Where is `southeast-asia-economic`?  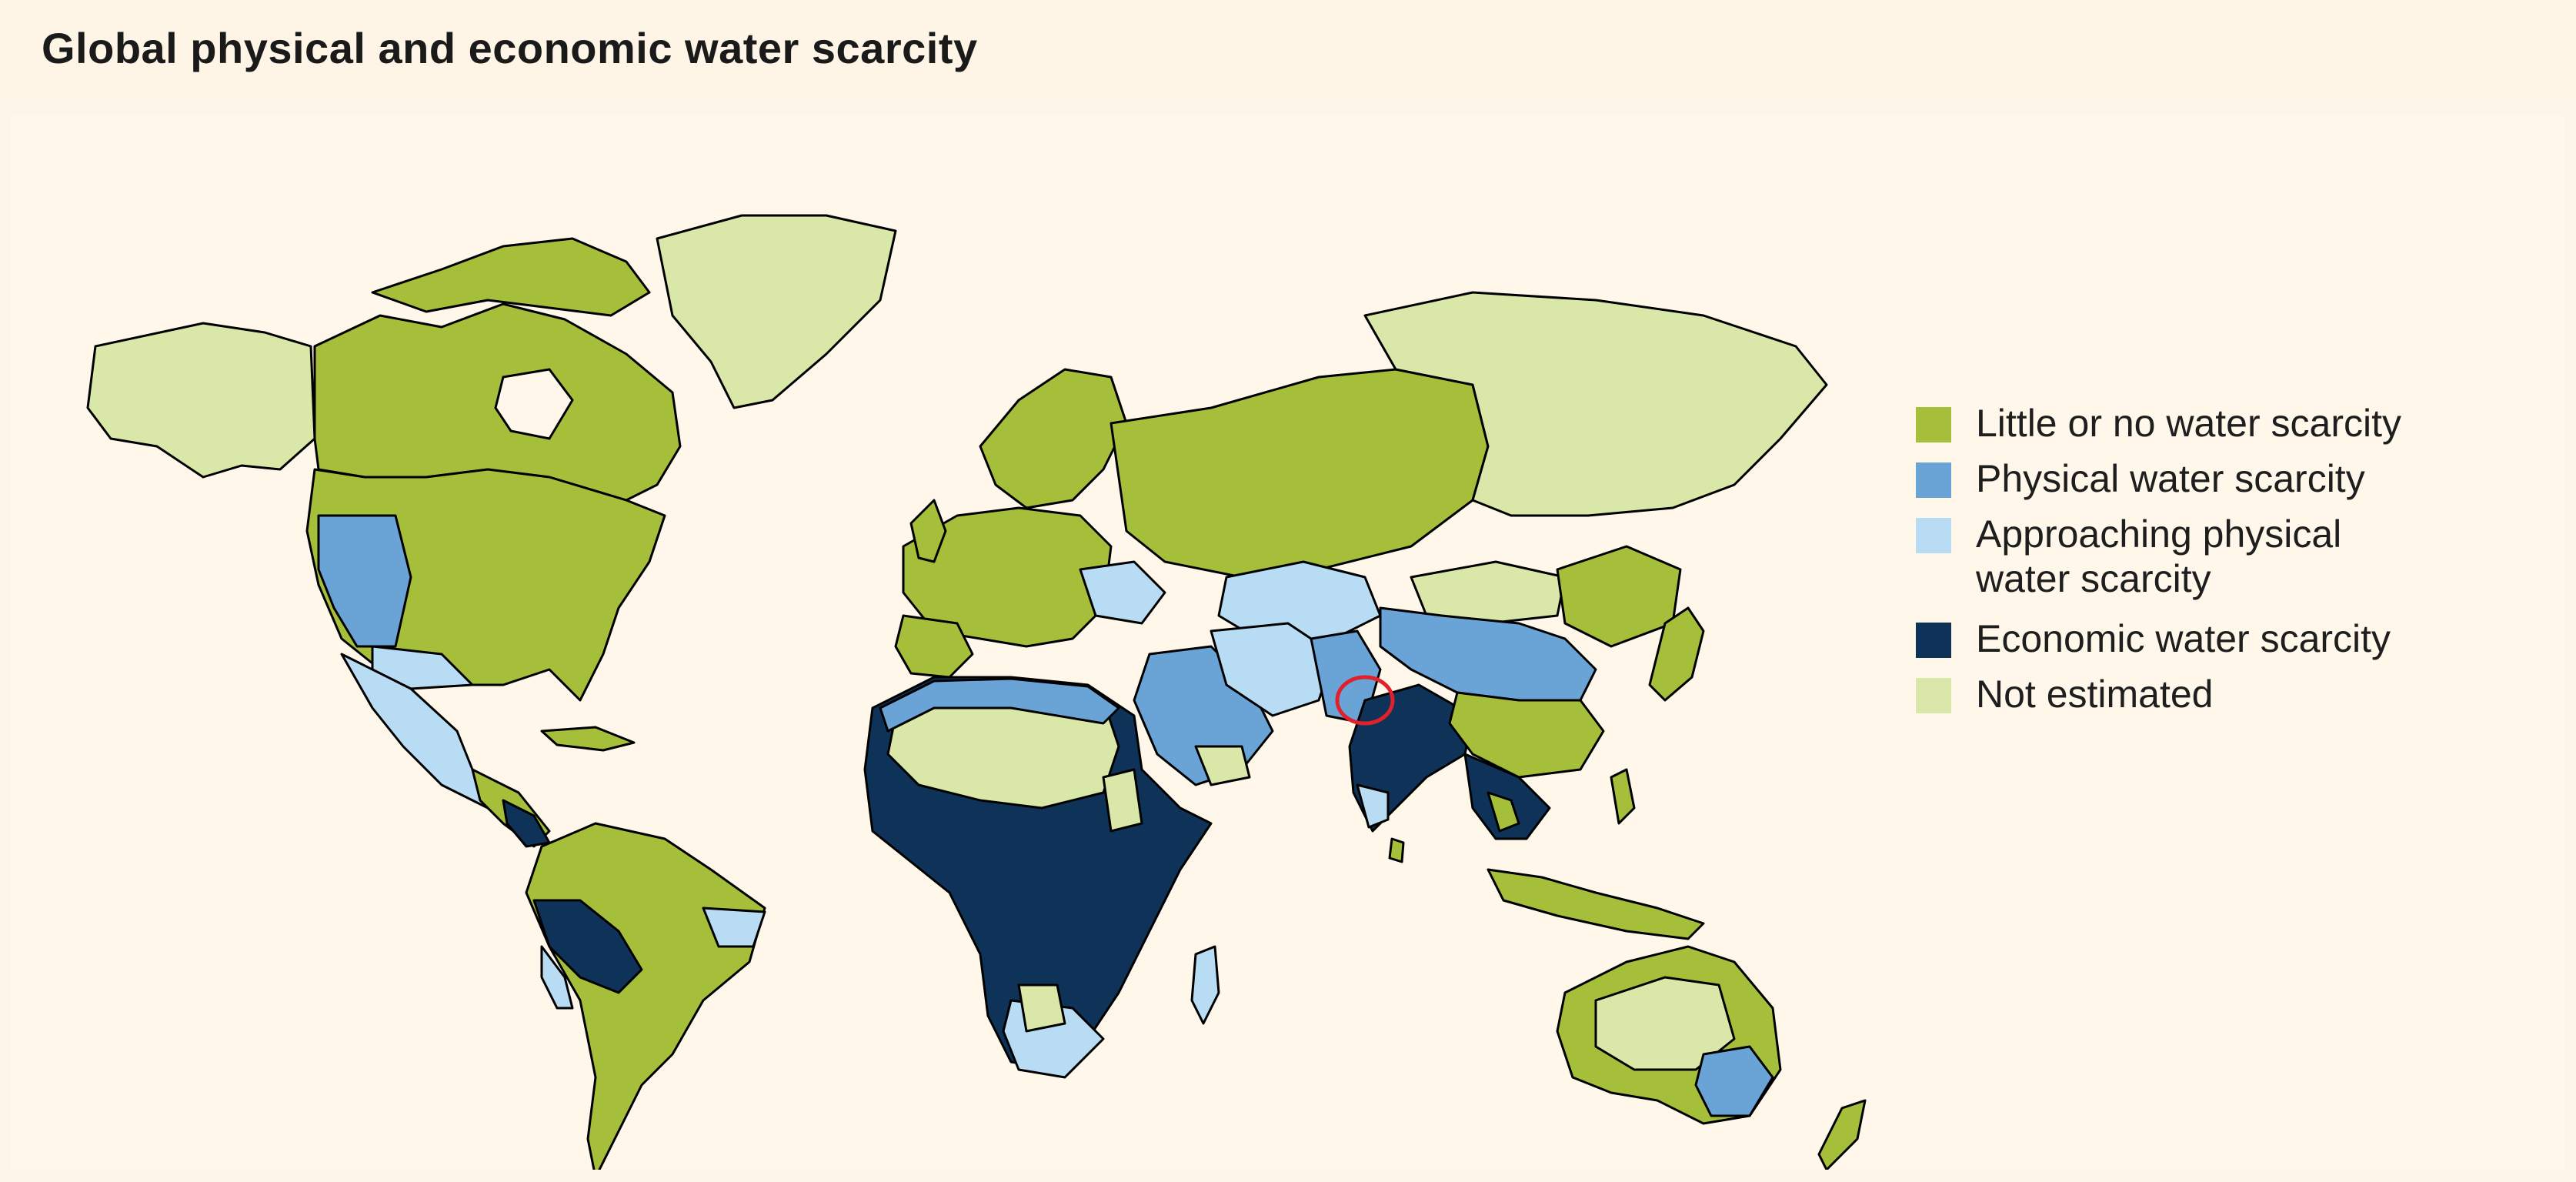 southeast-asia-economic is located at coordinates (1507, 796).